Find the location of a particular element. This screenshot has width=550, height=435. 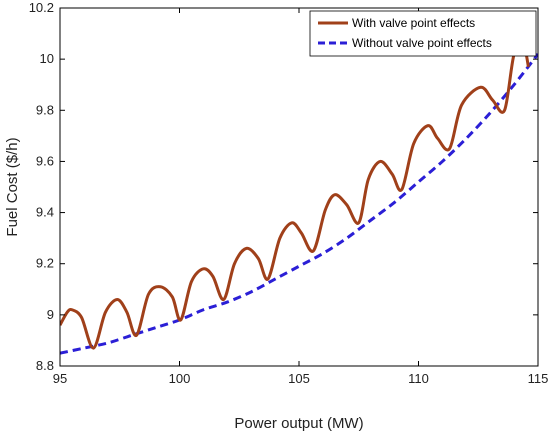

legend-box is located at coordinates (423, 33).